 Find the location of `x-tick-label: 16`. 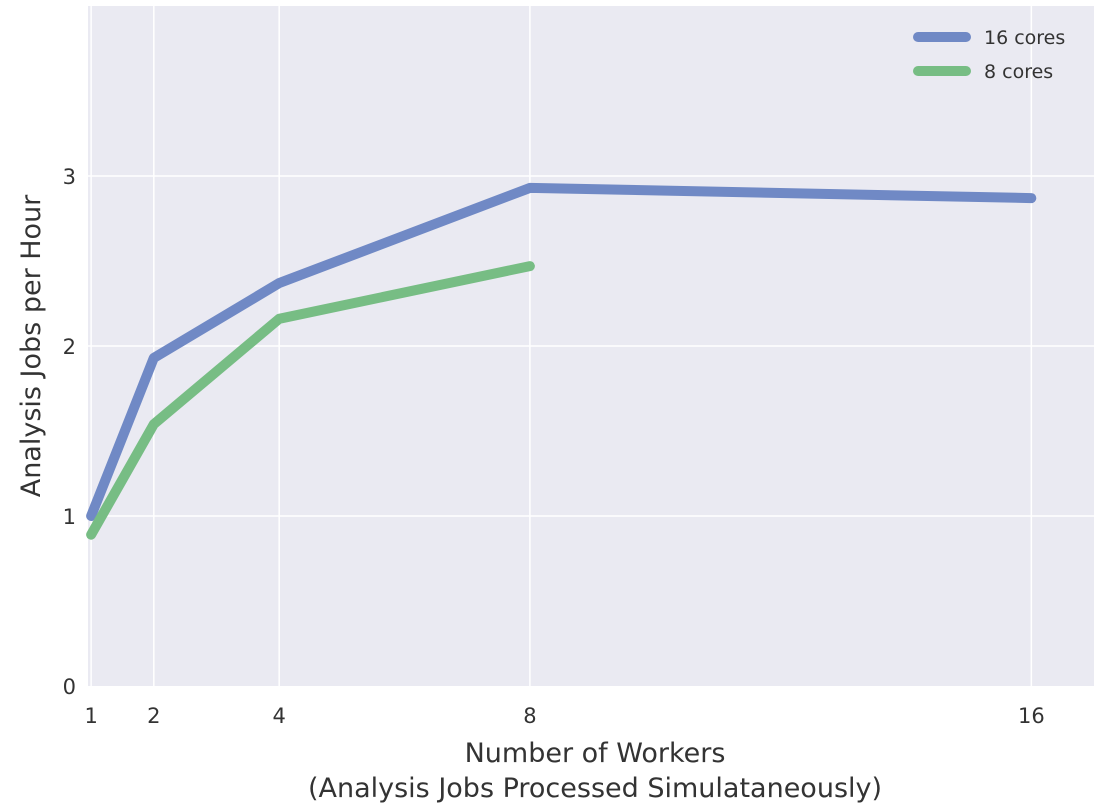

x-tick-label: 16 is located at coordinates (1031, 716).